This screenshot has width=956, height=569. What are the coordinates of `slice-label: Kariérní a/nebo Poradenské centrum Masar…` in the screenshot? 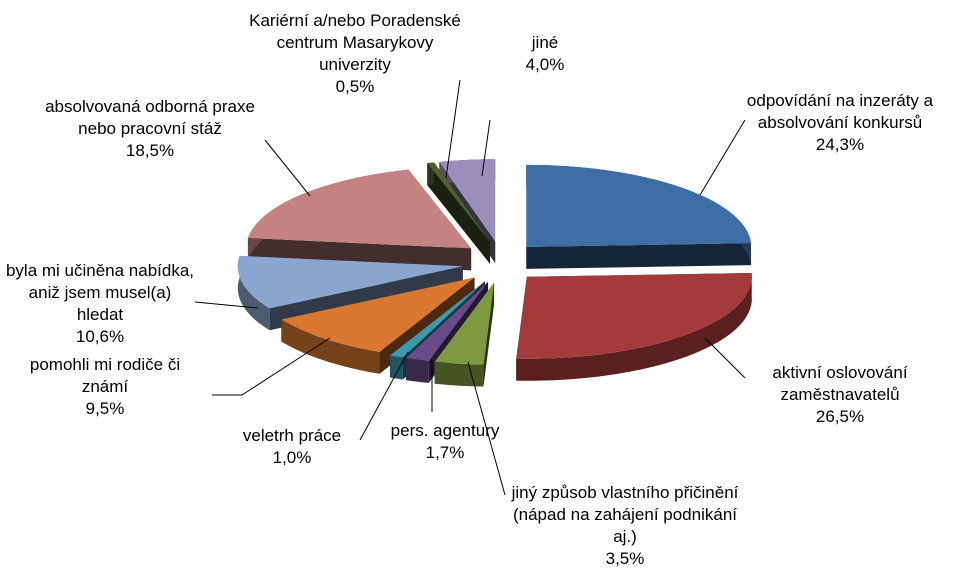 It's located at (355, 54).